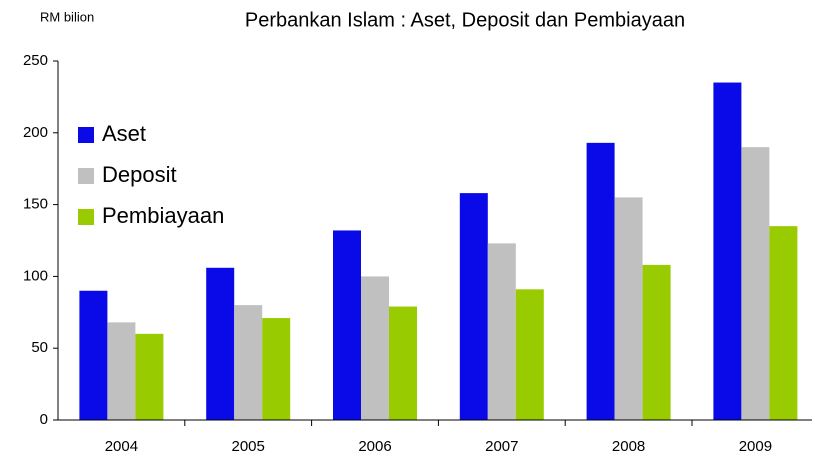 Image resolution: width=815 pixels, height=457 pixels. What do you see at coordinates (139, 174) in the screenshot?
I see `legend-label: Deposit` at bounding box center [139, 174].